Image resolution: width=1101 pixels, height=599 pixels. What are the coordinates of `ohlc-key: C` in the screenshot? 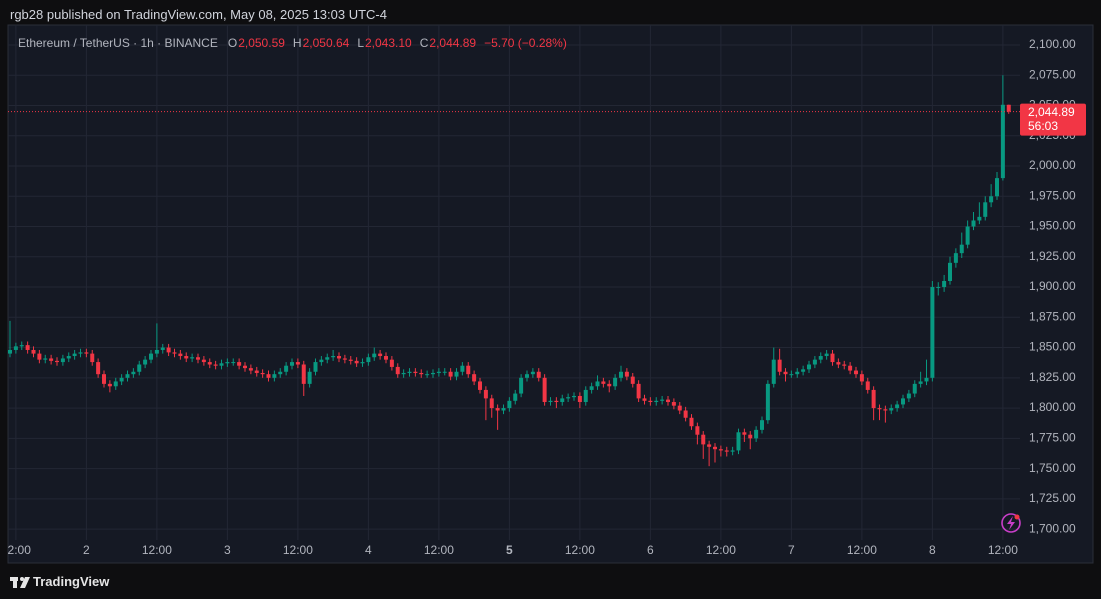 It's located at (424, 43).